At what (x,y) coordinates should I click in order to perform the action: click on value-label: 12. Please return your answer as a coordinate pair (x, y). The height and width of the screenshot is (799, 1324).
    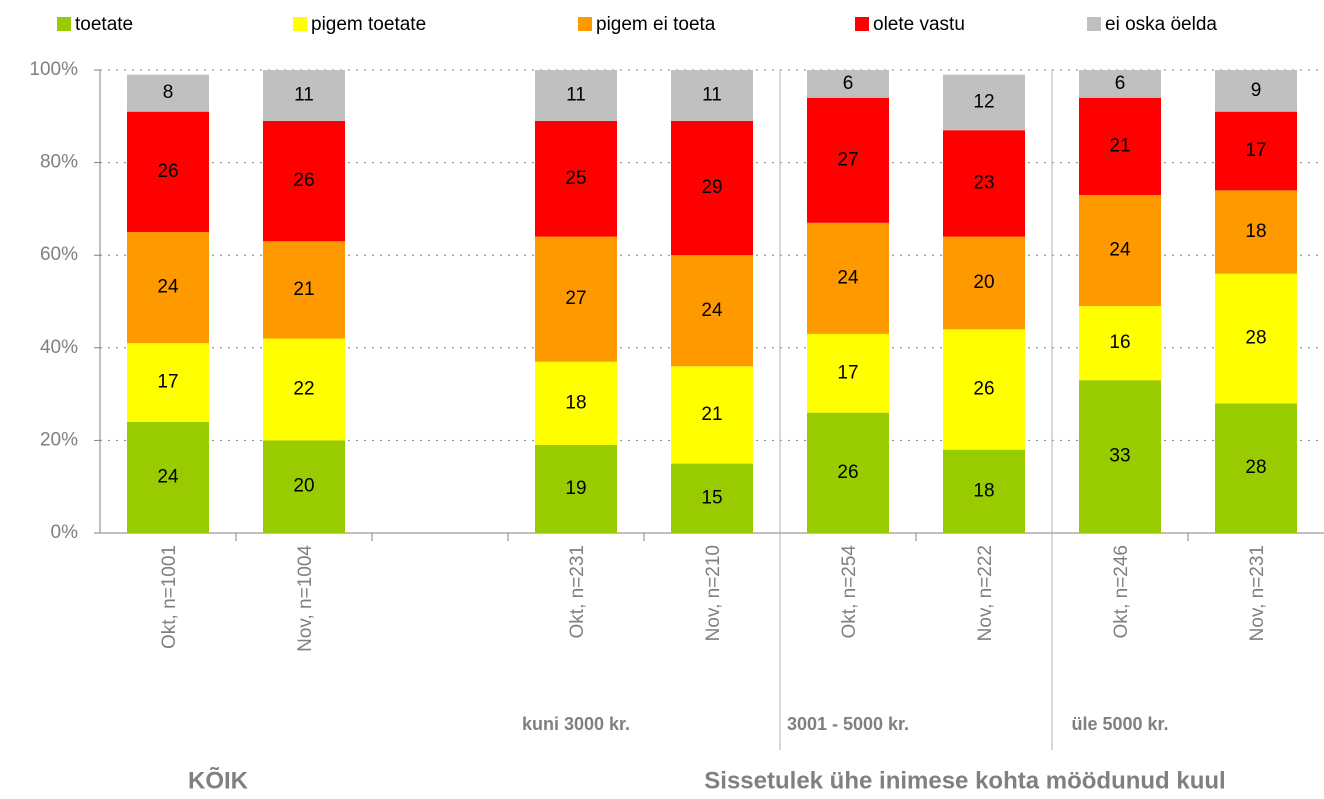
    Looking at the image, I should click on (983, 101).